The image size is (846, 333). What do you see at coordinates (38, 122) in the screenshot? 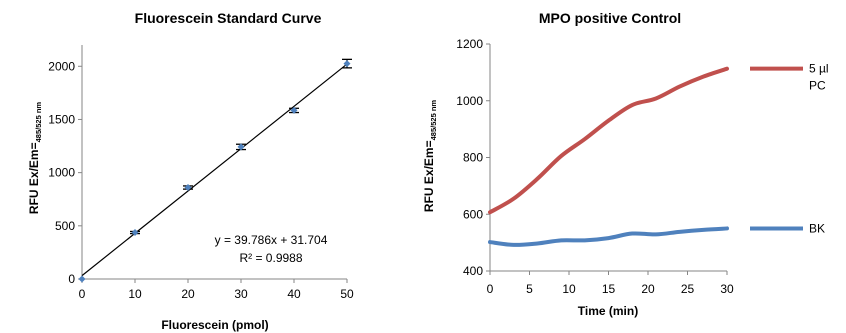
I see `chart1-y-axis-title-sub: 485/525 nm` at bounding box center [38, 122].